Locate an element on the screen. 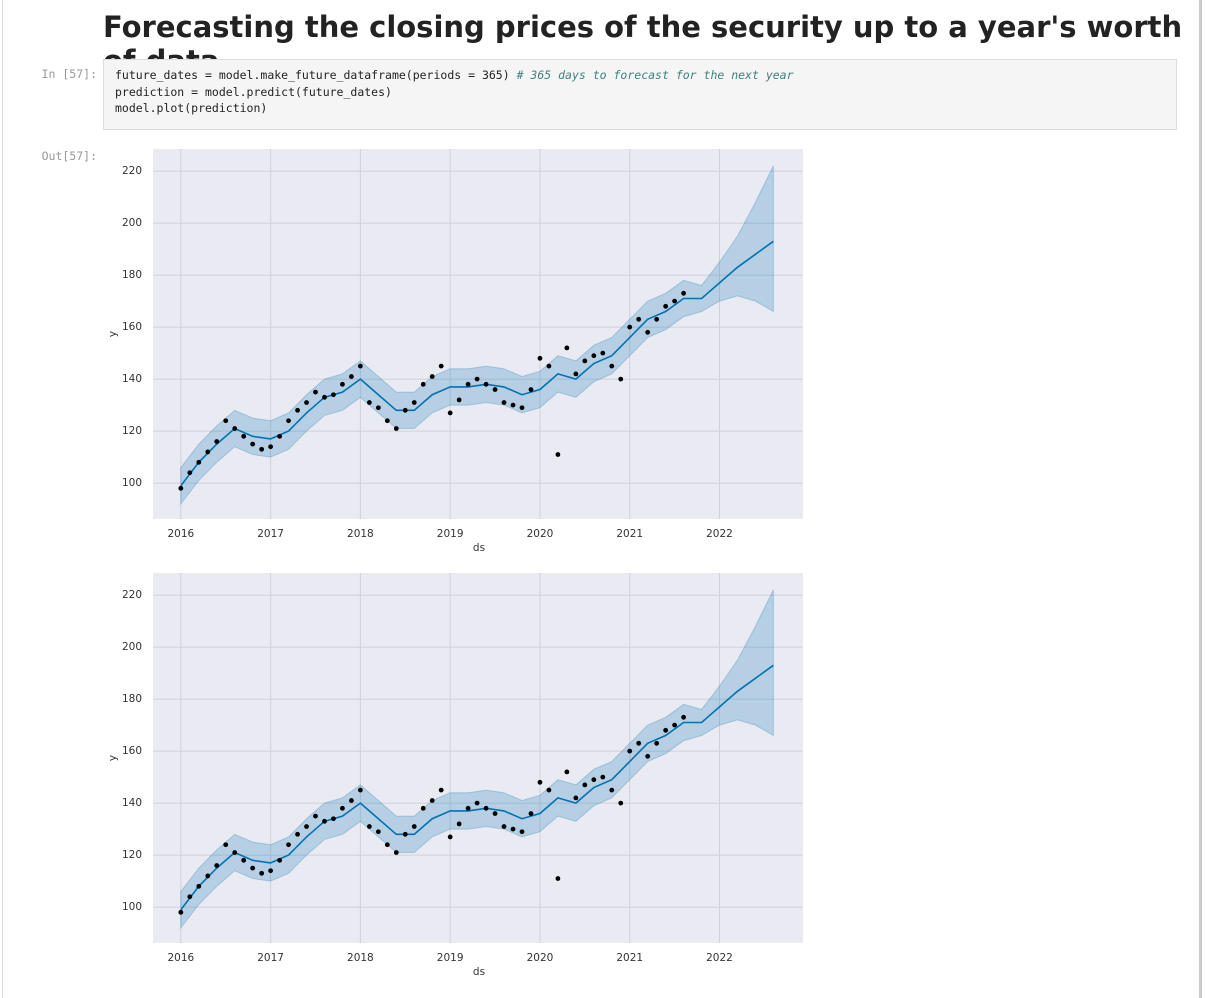 Image resolution: width=1205 pixels, height=998 pixels. x-tick-label: 2020 is located at coordinates (540, 534).